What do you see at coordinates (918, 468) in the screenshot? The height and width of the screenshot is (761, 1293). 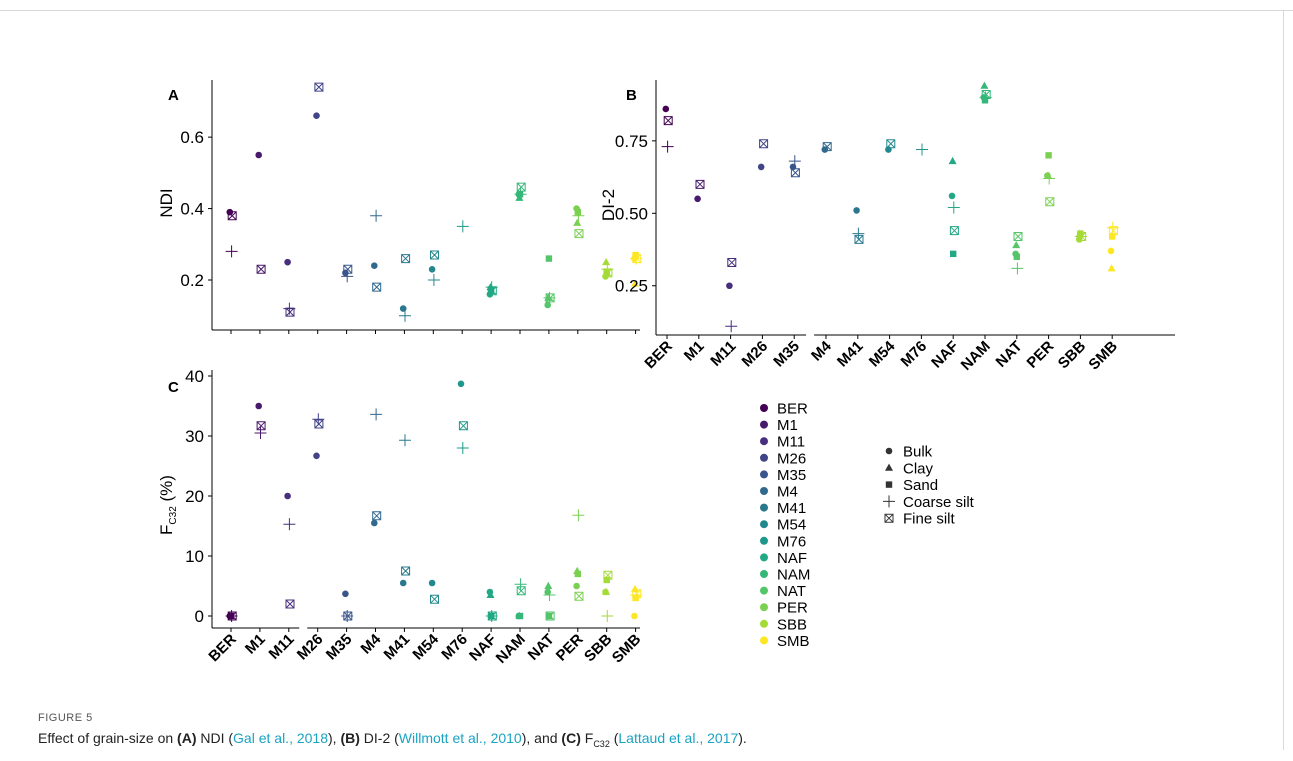 I see `legend-fraction-label: Clay` at bounding box center [918, 468].